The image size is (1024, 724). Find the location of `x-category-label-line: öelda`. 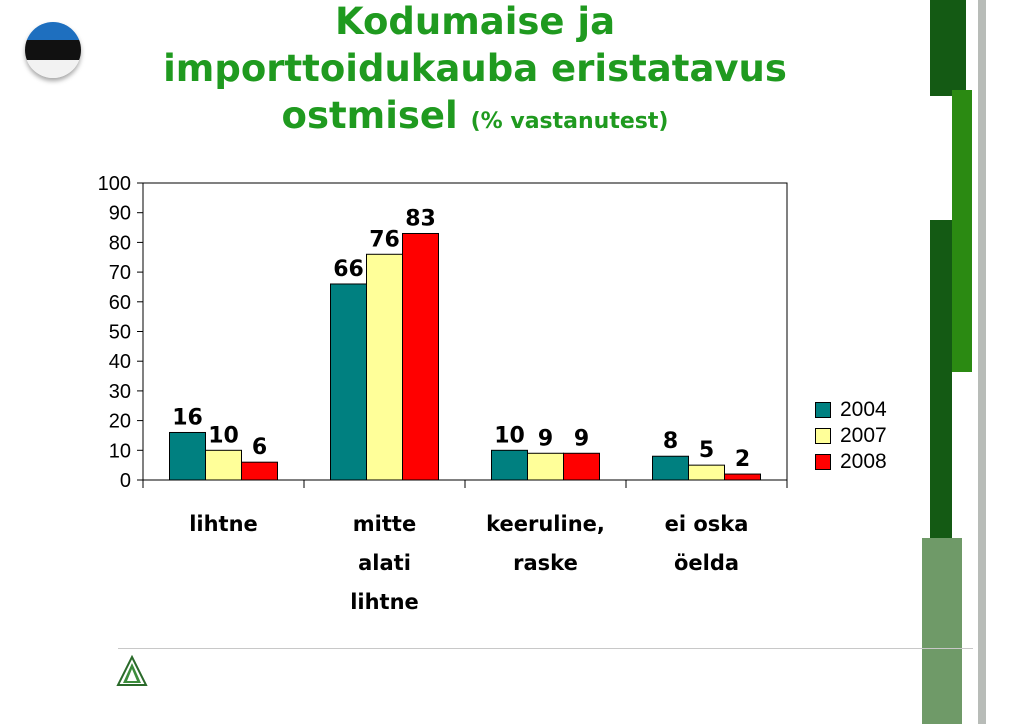

x-category-label-line: öelda is located at coordinates (706, 563).